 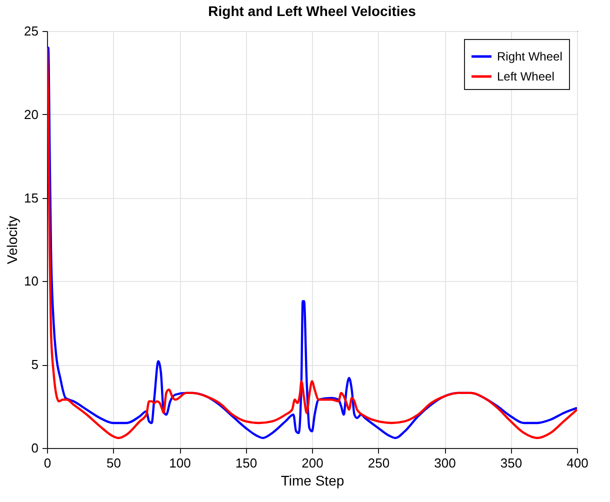 What do you see at coordinates (12, 240) in the screenshot?
I see `y-axis-title: Velocity` at bounding box center [12, 240].